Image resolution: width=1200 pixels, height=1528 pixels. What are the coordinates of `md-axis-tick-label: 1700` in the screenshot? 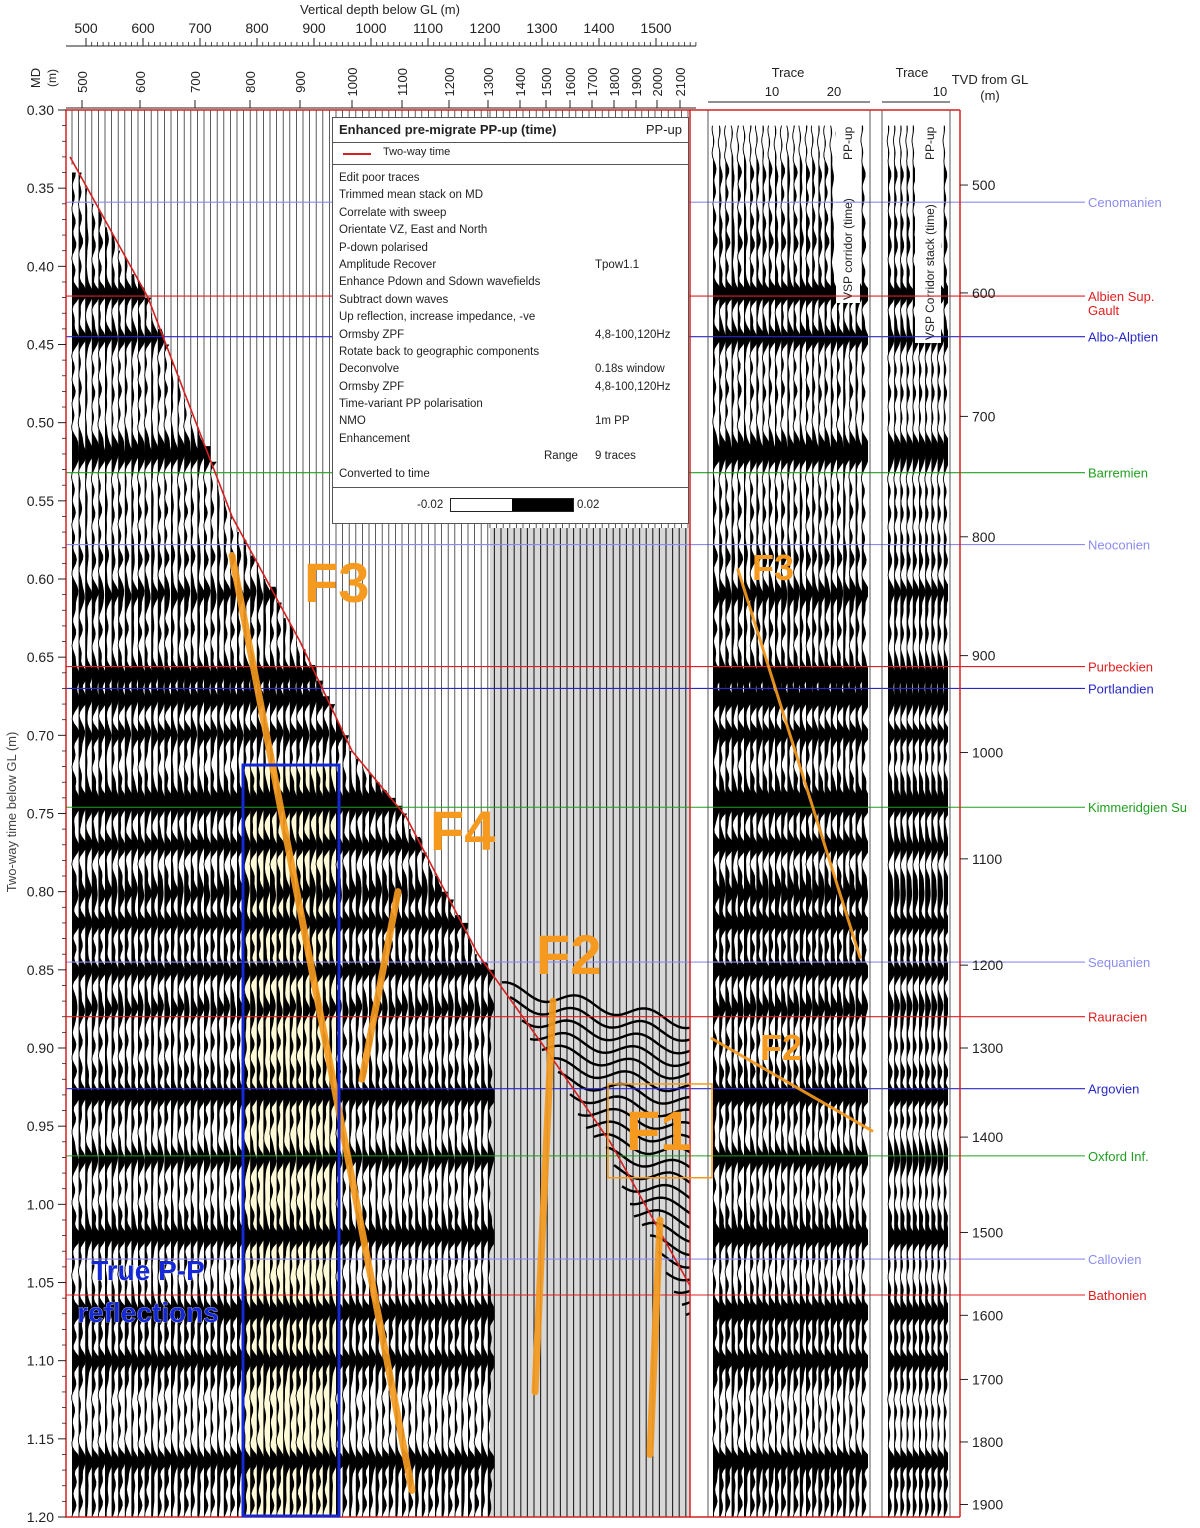 It's located at (592, 82).